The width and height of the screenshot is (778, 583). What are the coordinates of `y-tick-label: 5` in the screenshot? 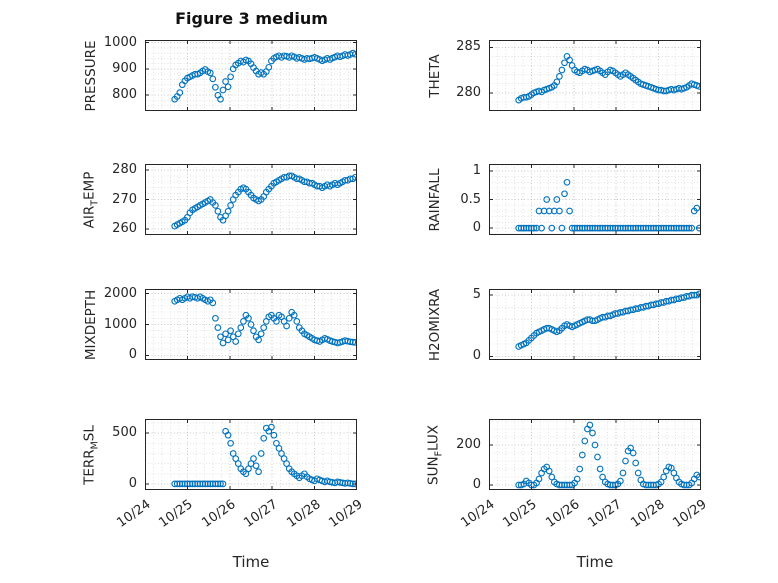 It's located at (476, 295).